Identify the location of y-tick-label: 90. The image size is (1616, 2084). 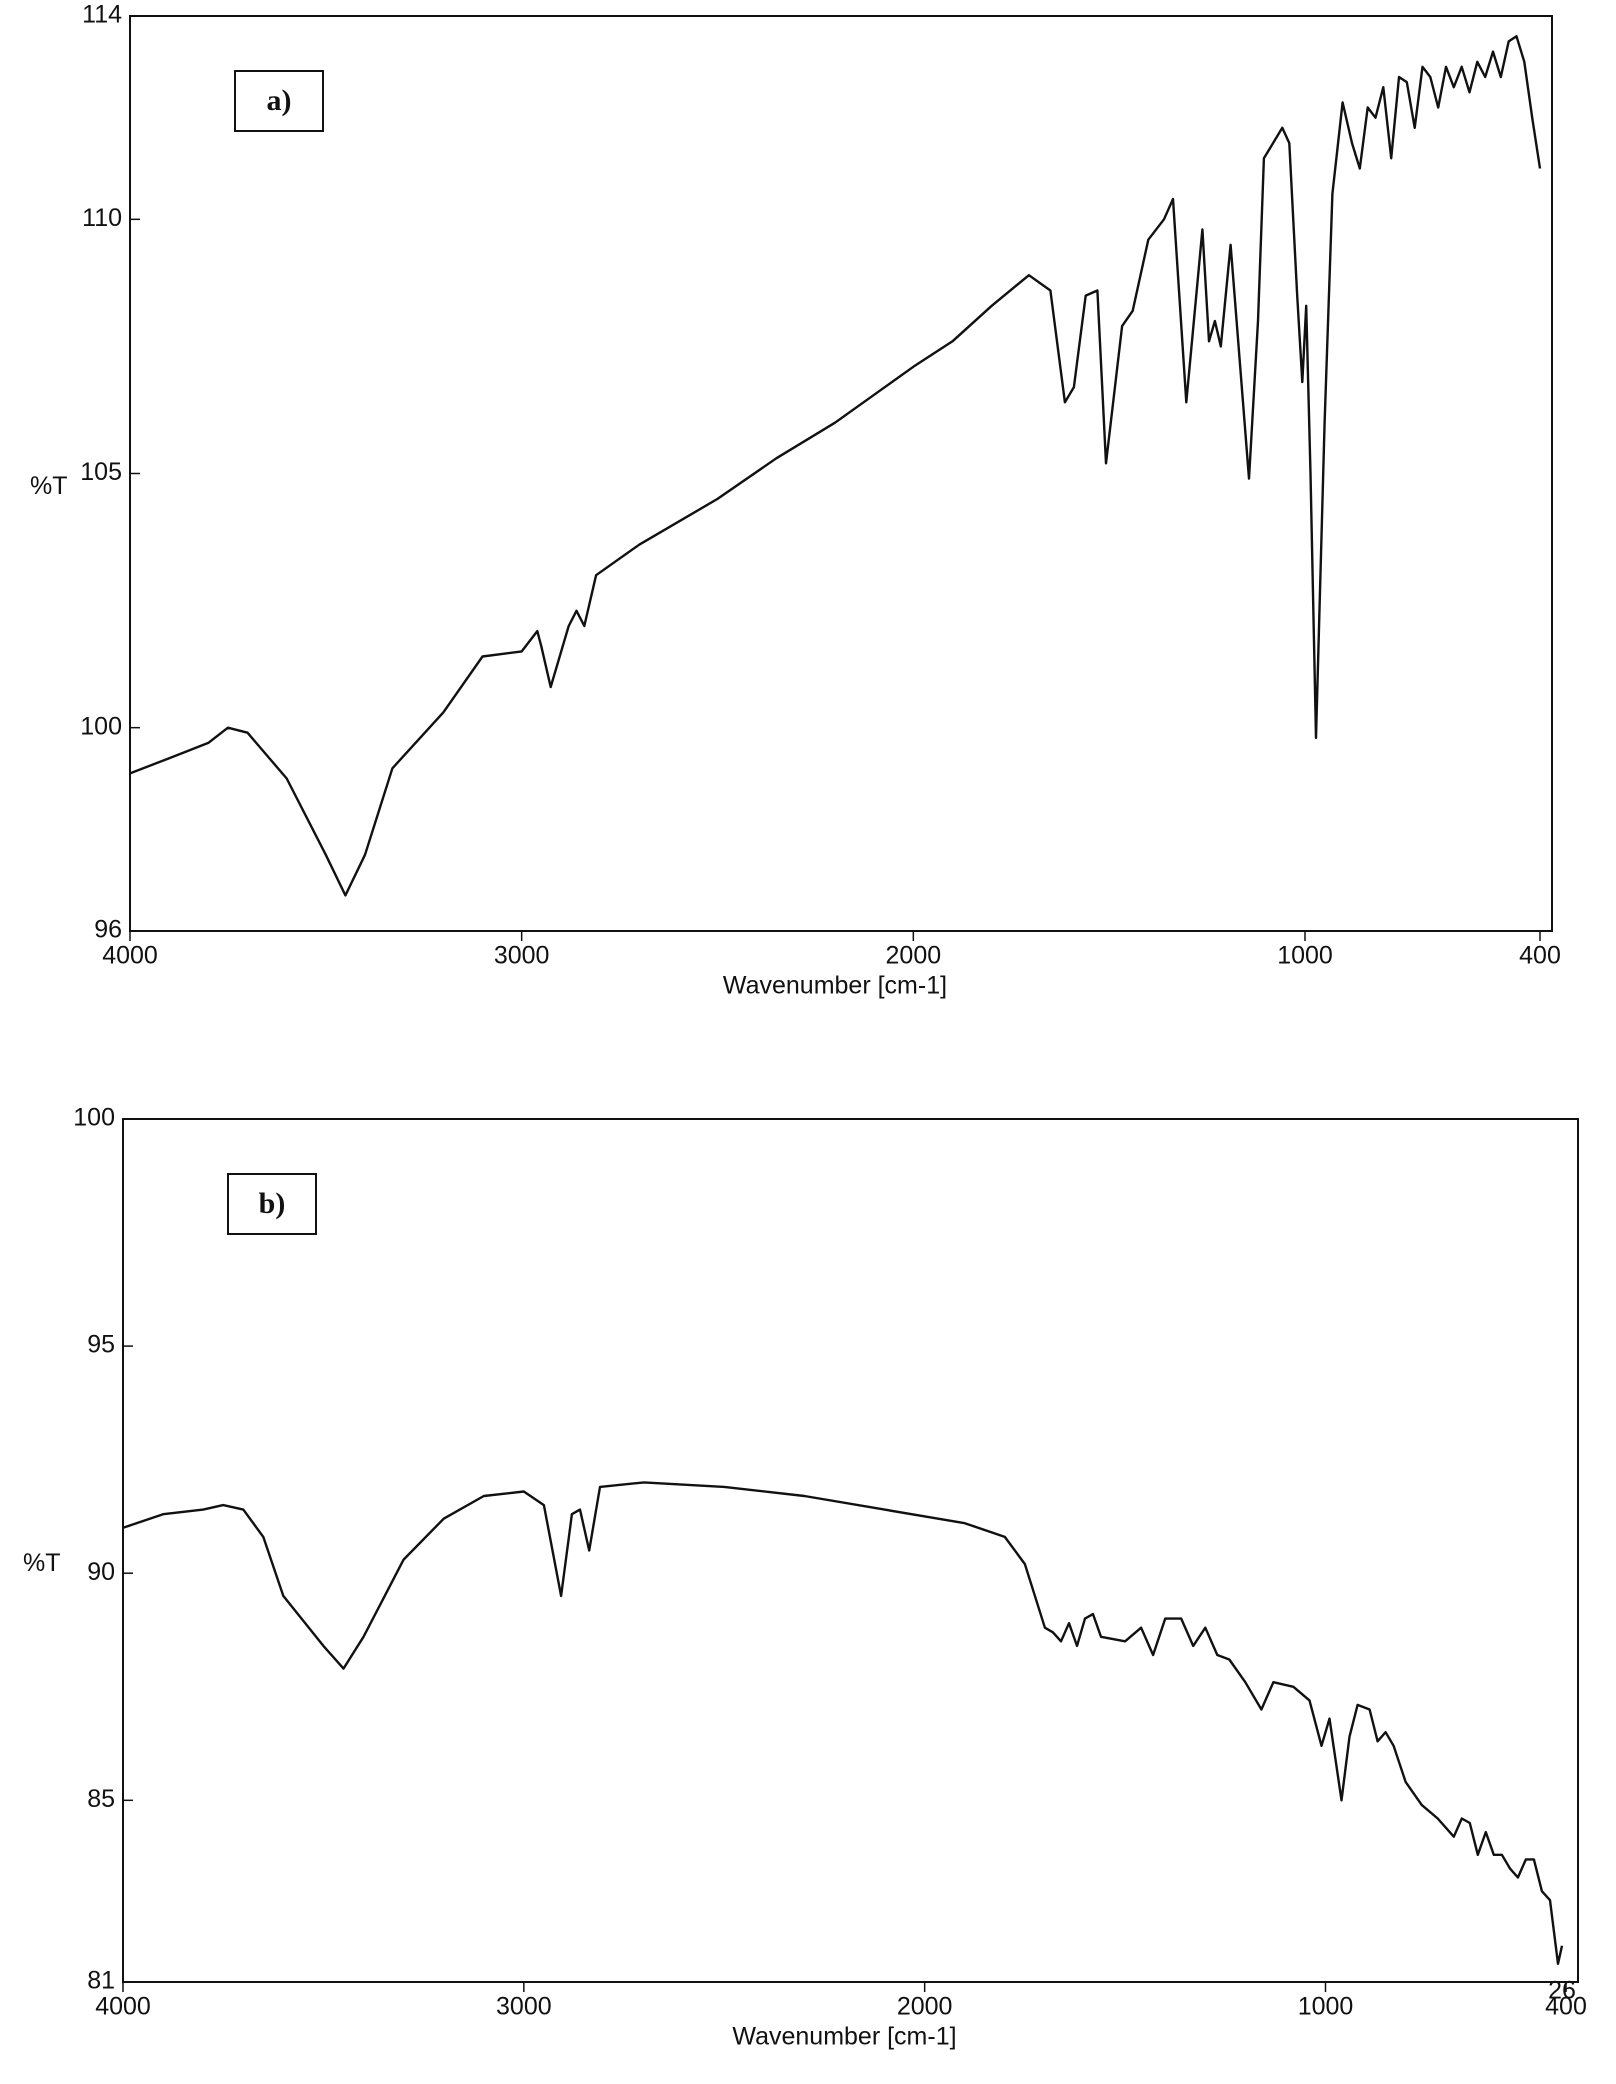
(101, 1572).